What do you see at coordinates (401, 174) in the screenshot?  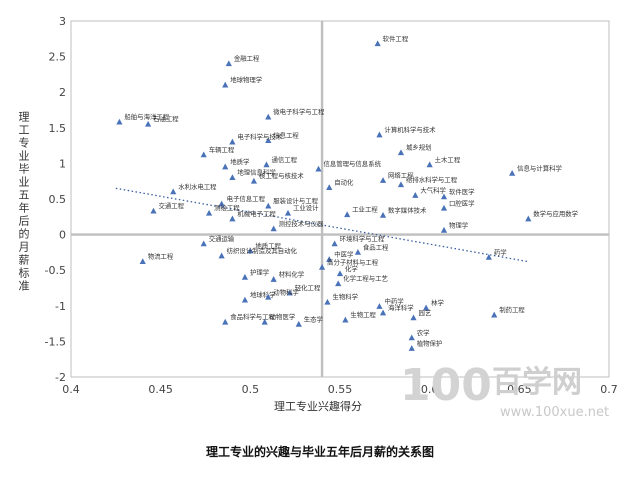 I see `data-point-label: 网络工程` at bounding box center [401, 174].